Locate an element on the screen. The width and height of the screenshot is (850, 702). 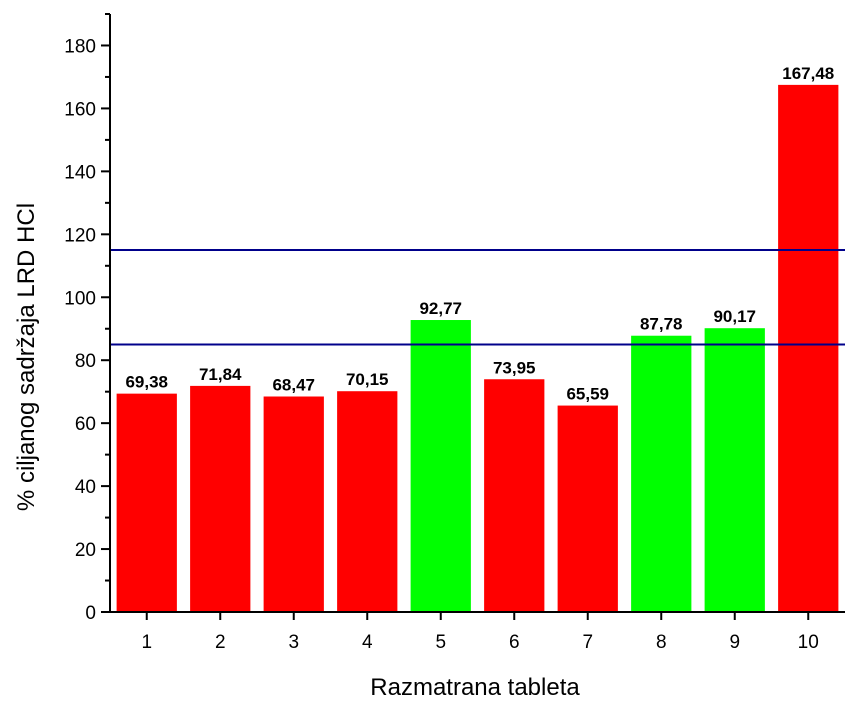
y-axis-title: % ciljanog sadržaja LRD HCl is located at coordinates (26, 357).